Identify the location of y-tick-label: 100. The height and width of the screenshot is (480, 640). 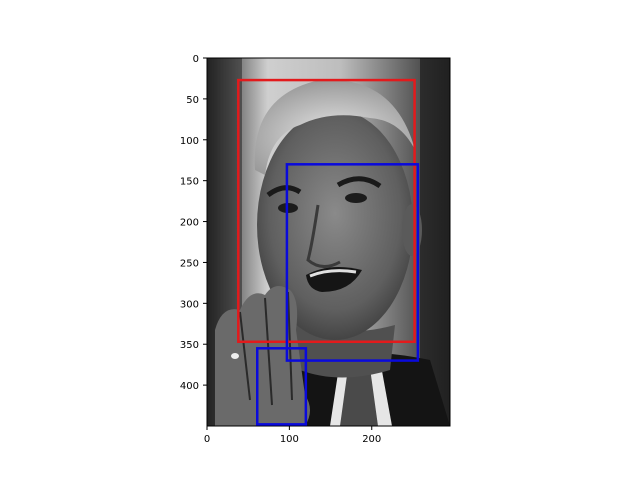
(189, 141).